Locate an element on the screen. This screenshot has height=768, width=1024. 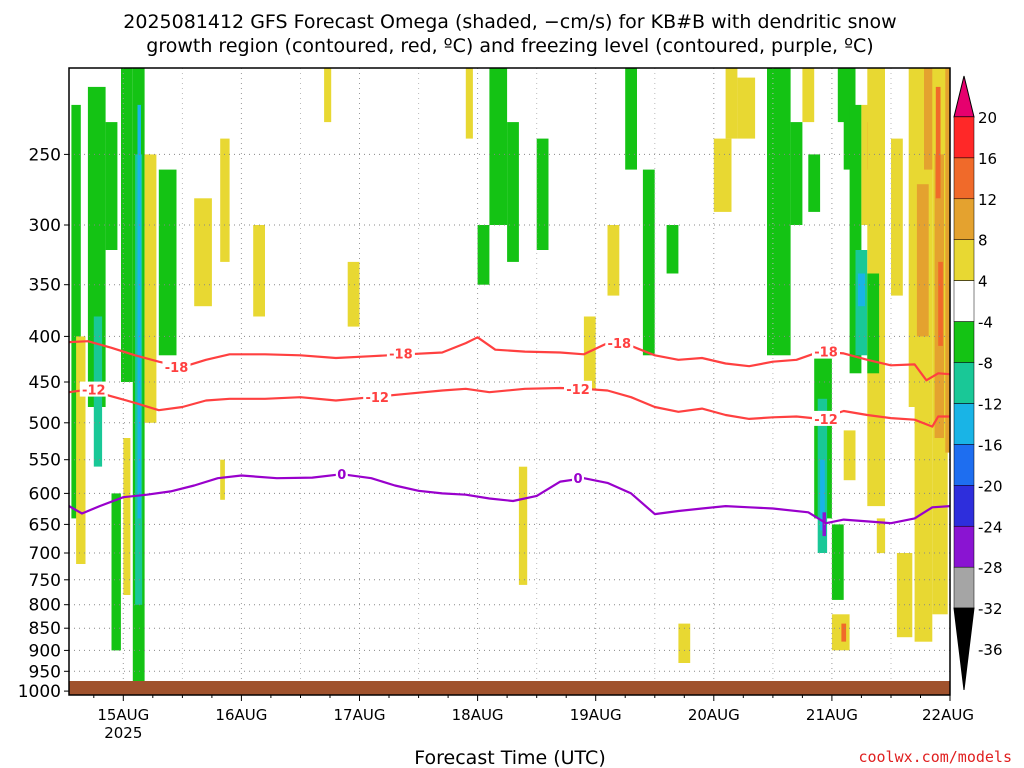
x-axis-title: Forecast Time (UTC) is located at coordinates (509, 757).